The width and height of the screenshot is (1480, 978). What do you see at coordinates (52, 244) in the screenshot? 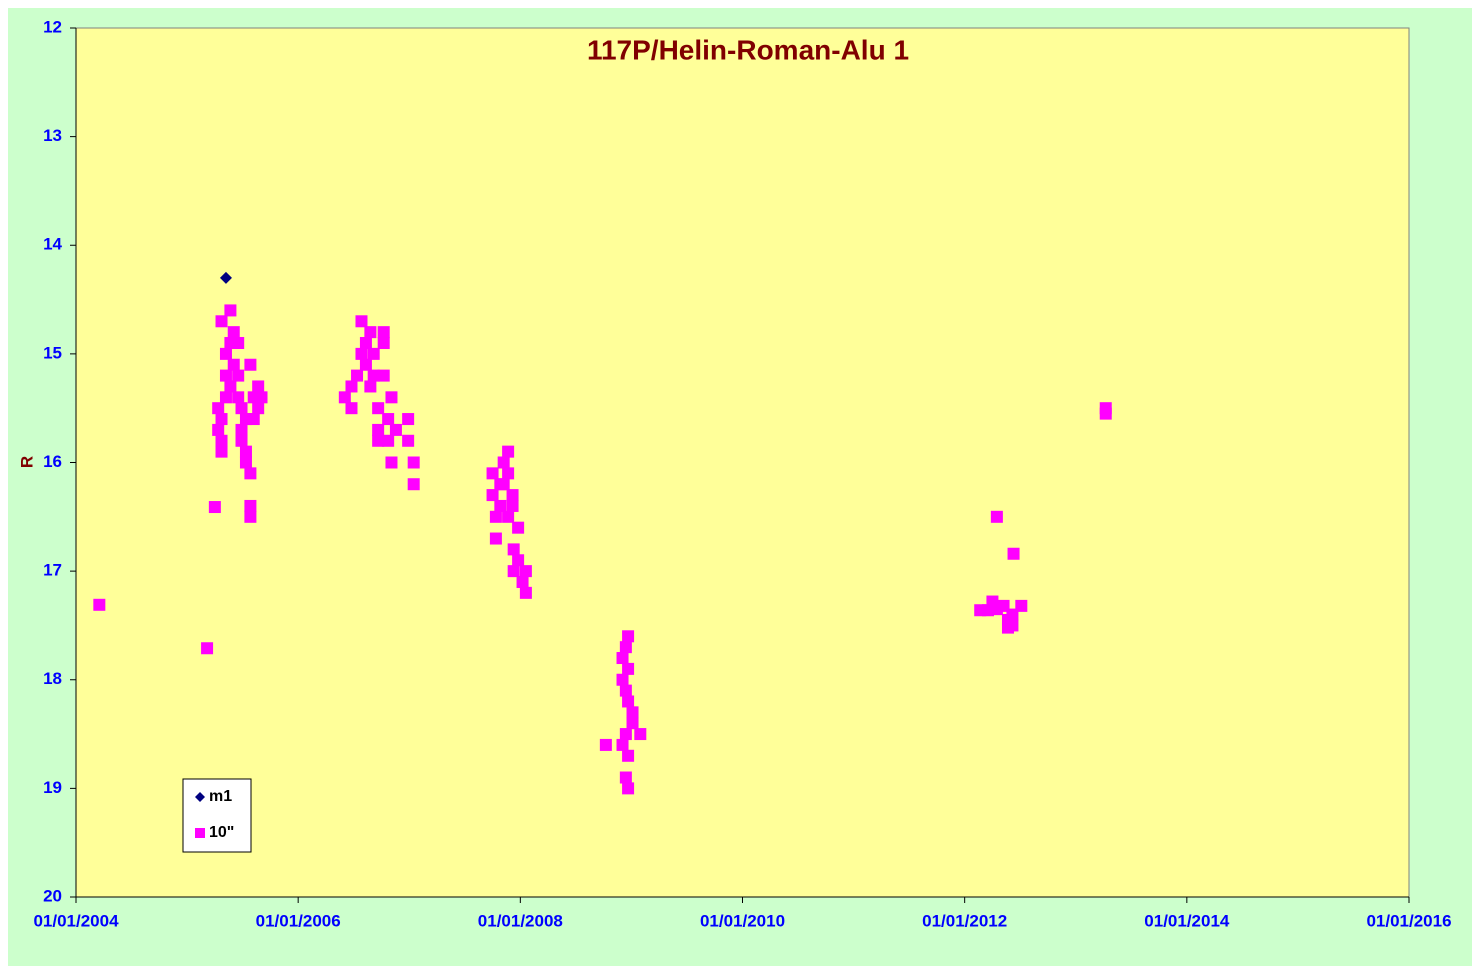
I see `y-tick-label: 14` at bounding box center [52, 244].